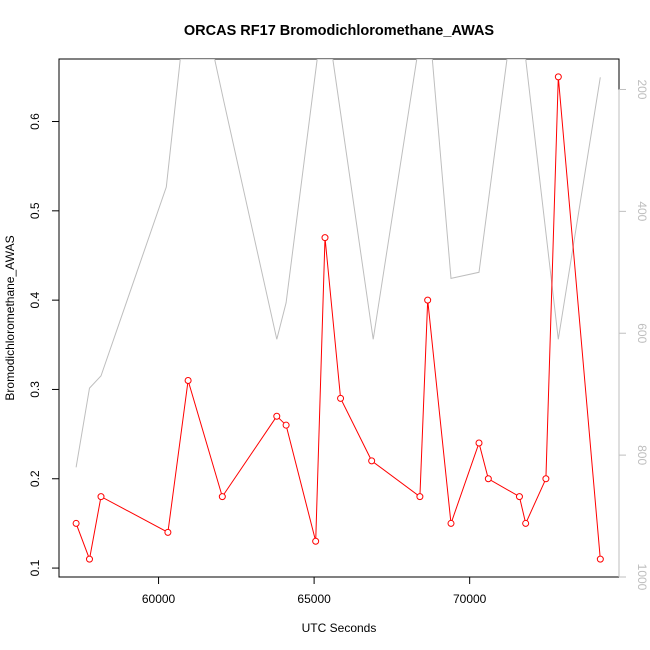 The width and height of the screenshot is (650, 650). What do you see at coordinates (642, 89) in the screenshot?
I see `right-y-tick-label: 200` at bounding box center [642, 89].